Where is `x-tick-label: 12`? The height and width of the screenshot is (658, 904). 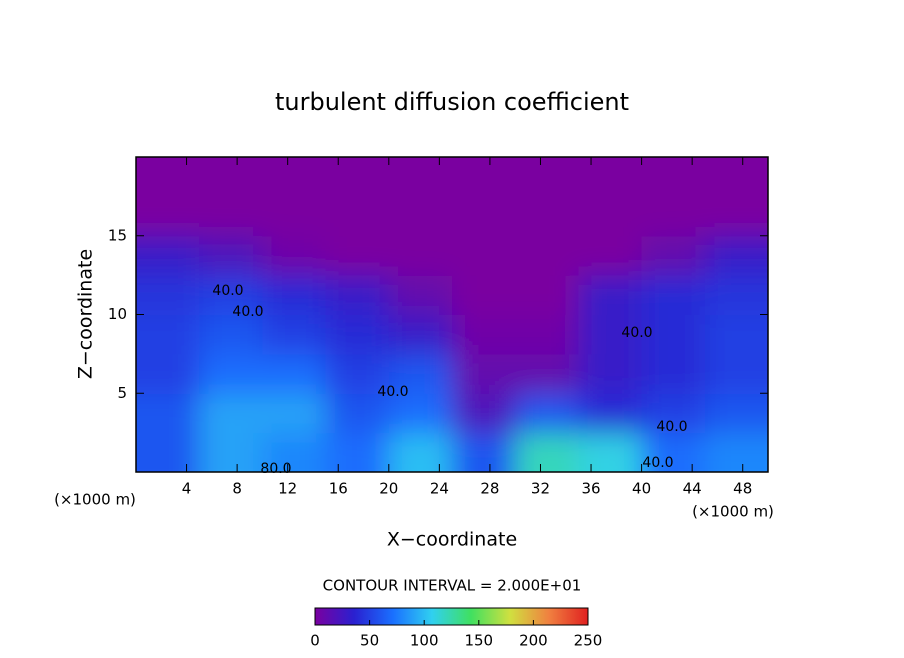
x-tick-label: 12 is located at coordinates (287, 489).